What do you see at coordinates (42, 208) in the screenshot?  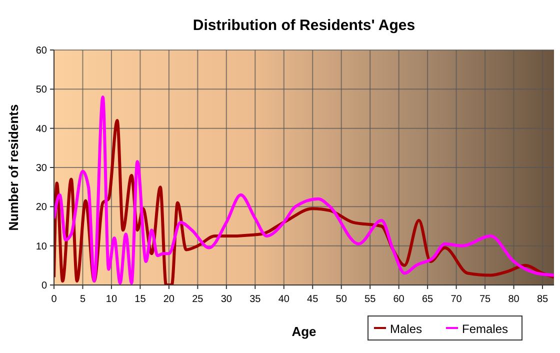 I see `y-tick-label: 20` at bounding box center [42, 208].